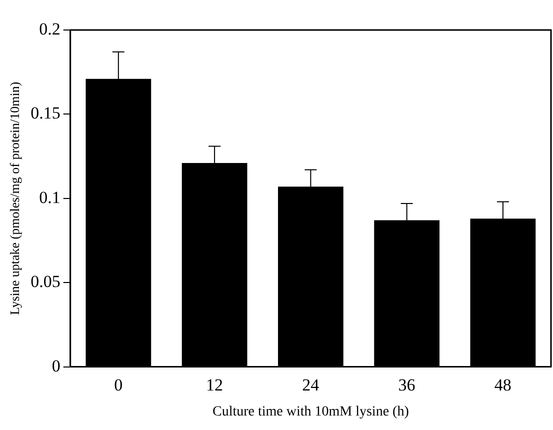 The width and height of the screenshot is (553, 430). What do you see at coordinates (118, 384) in the screenshot?
I see `x-tick-label: 0` at bounding box center [118, 384].